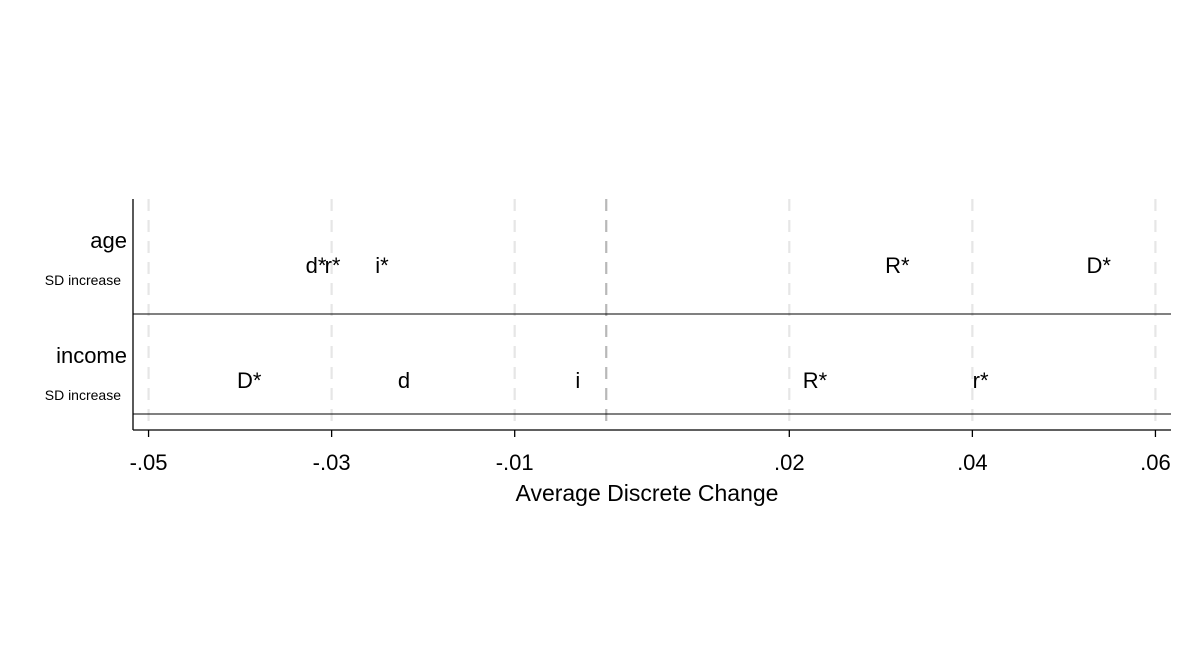 Image resolution: width=1193 pixels, height=665 pixels. What do you see at coordinates (83, 395) in the screenshot?
I see `row-sublabel-income: SD increase` at bounding box center [83, 395].